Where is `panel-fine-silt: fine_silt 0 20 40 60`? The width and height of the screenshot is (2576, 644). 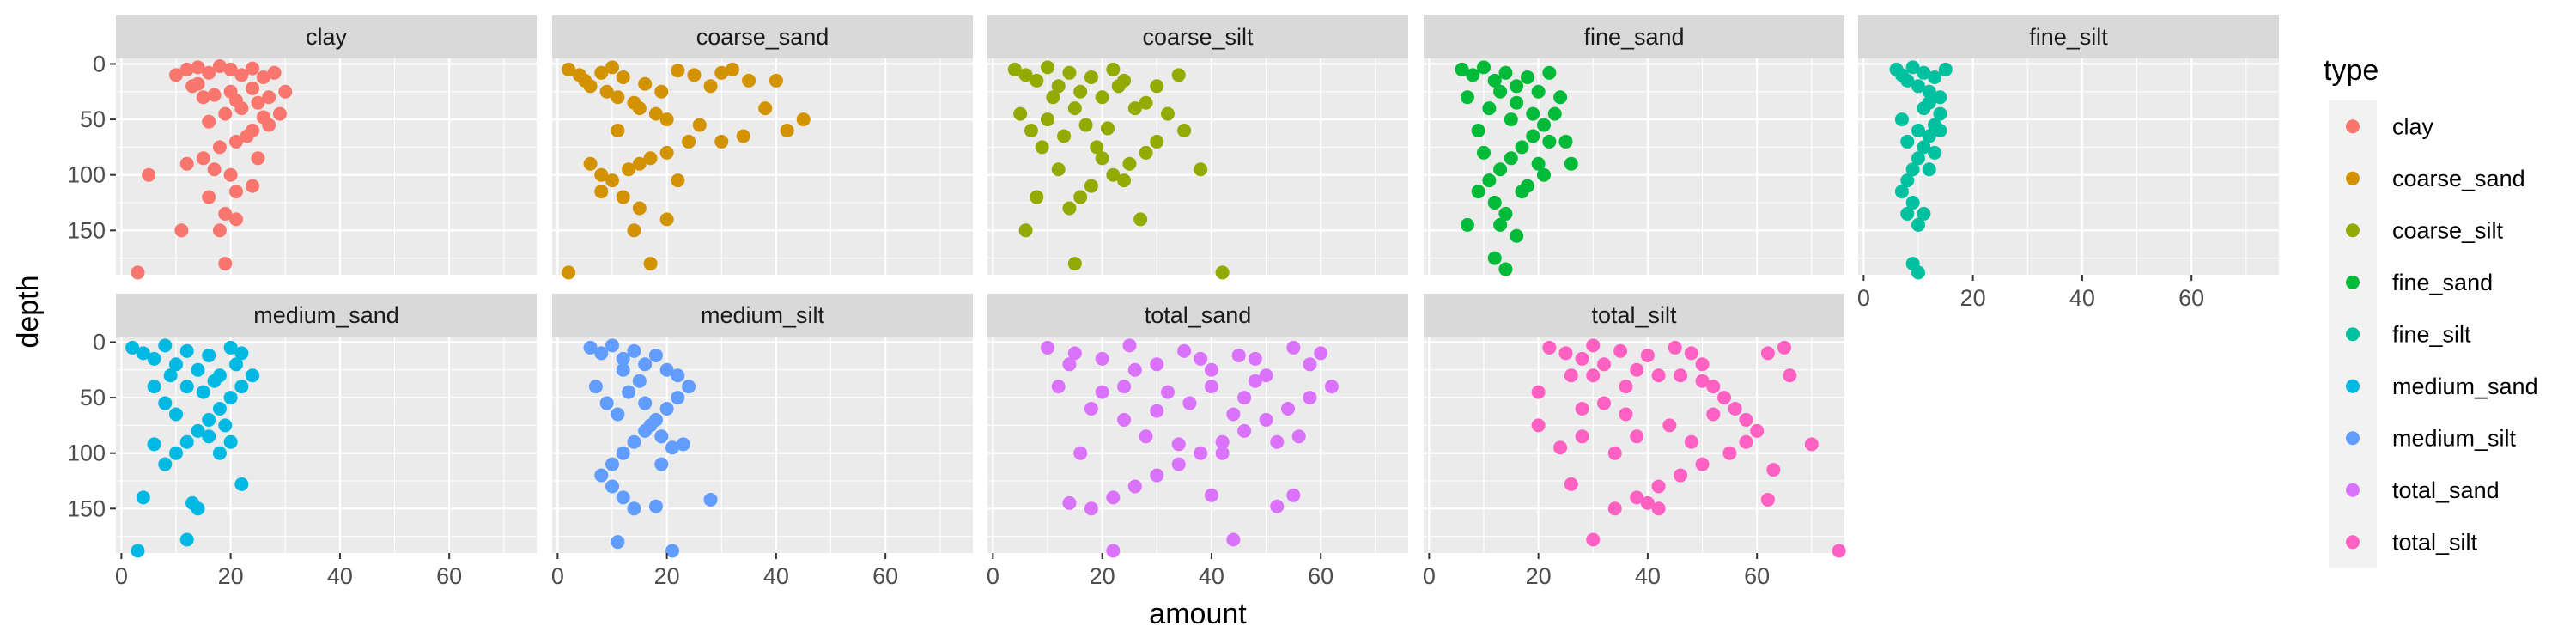 panel-fine-silt: fine_silt 0 20 40 60 is located at coordinates (2068, 163).